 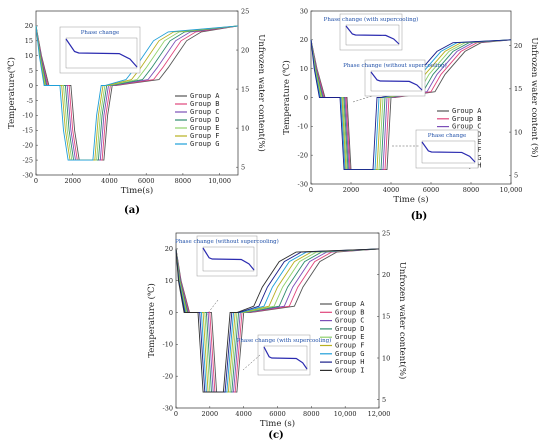 I want to click on y-tick-label: 15, so click(x=29, y=41).